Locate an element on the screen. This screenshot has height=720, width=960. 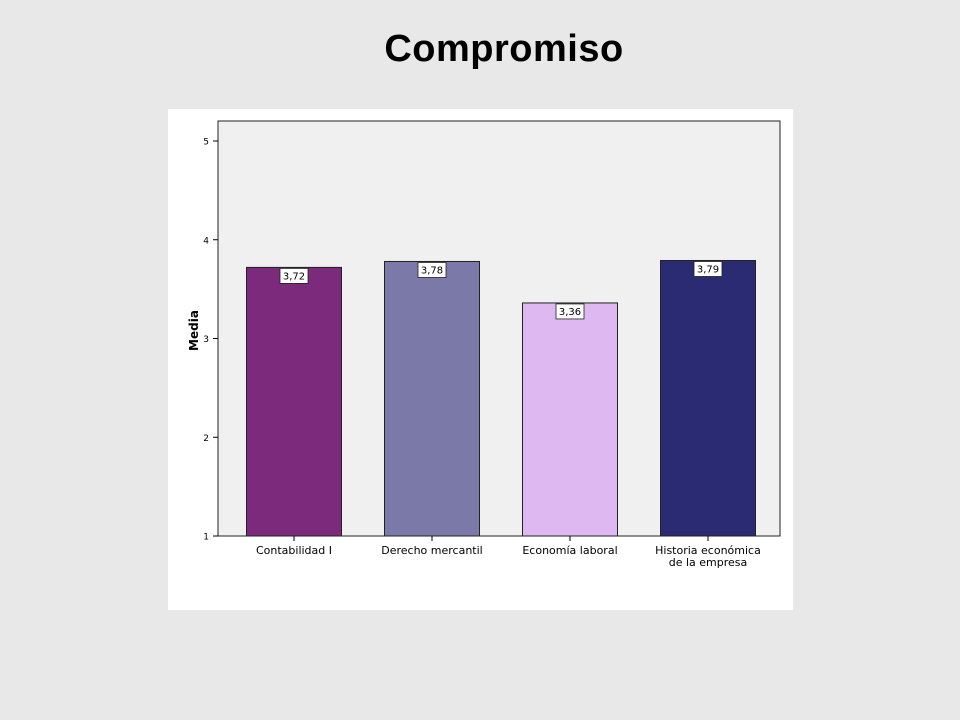
slide-title: Compromiso is located at coordinates (504, 49).